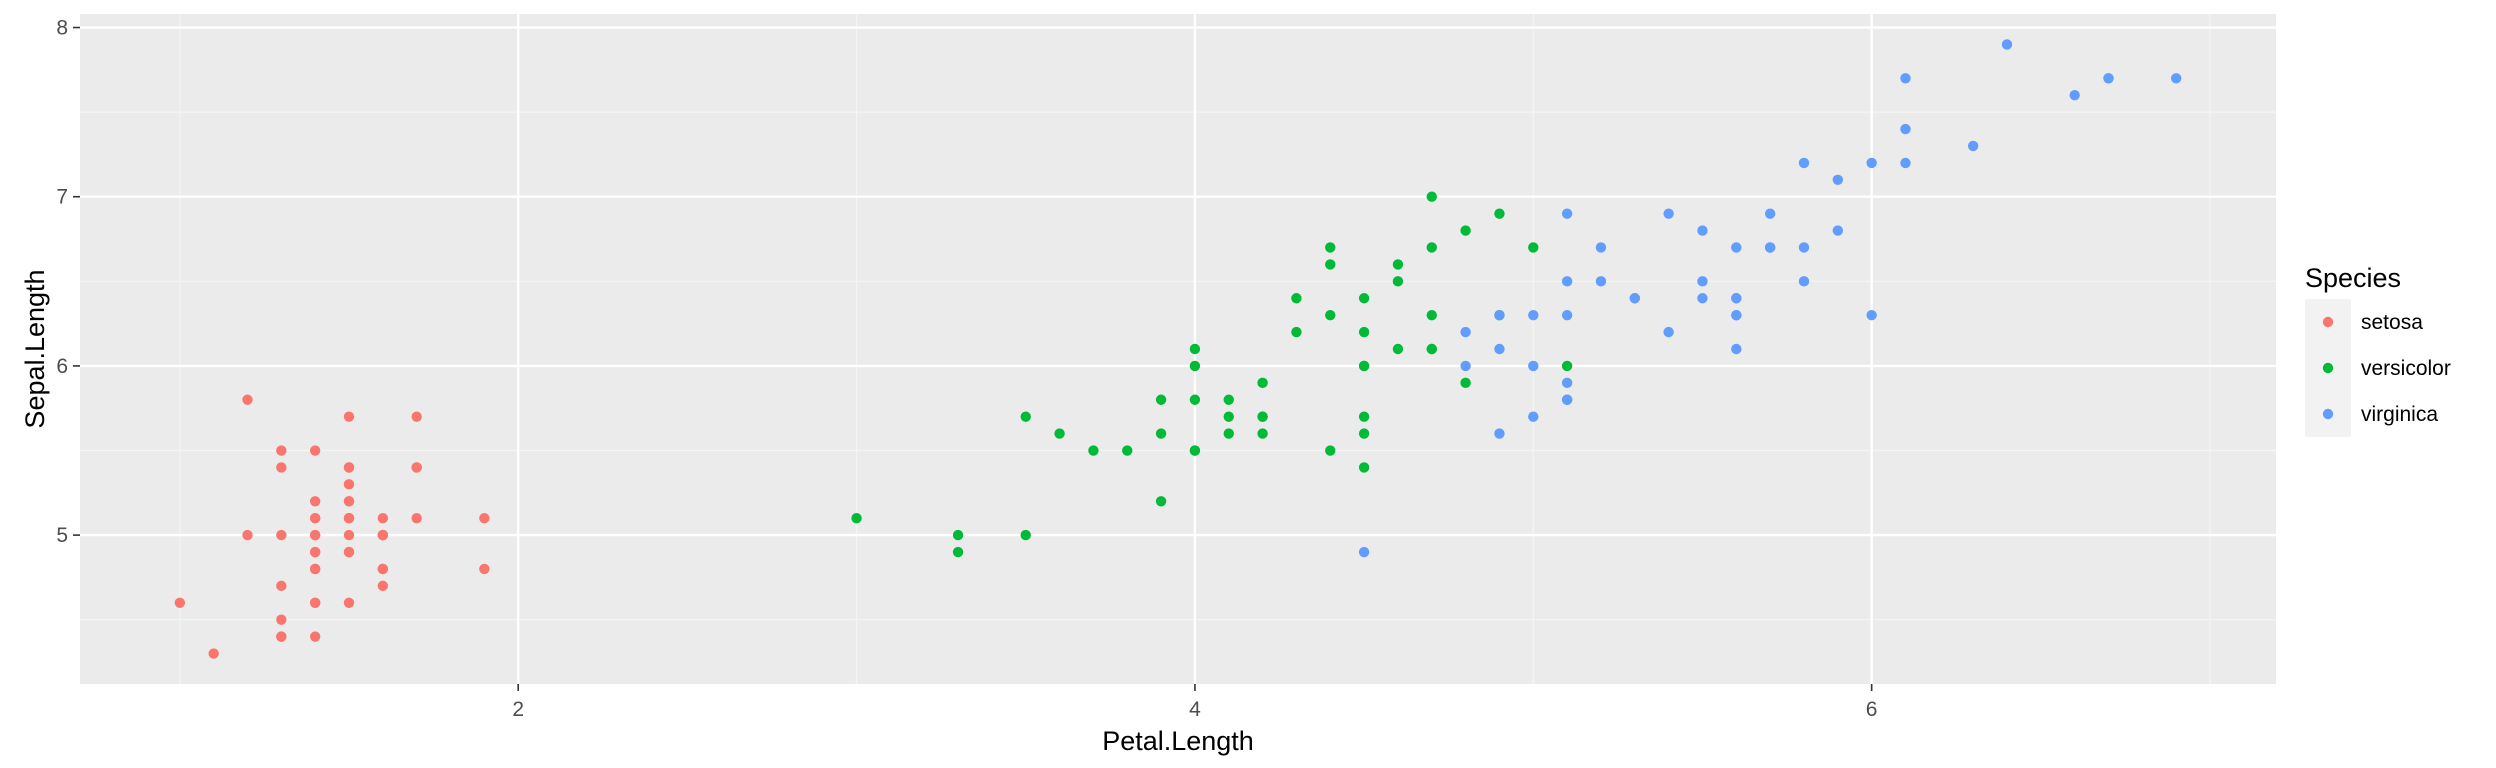  I want to click on y-axis: 5 6 7 8, so click(68, 282).